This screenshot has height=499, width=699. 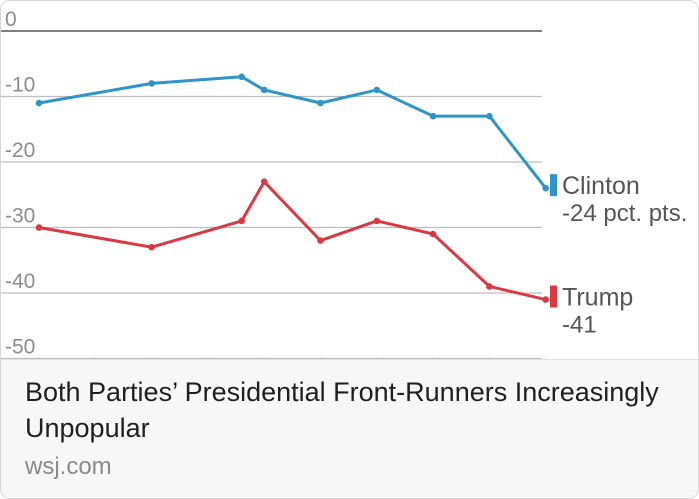 I want to click on y-tick-label: -40, so click(x=20, y=281).